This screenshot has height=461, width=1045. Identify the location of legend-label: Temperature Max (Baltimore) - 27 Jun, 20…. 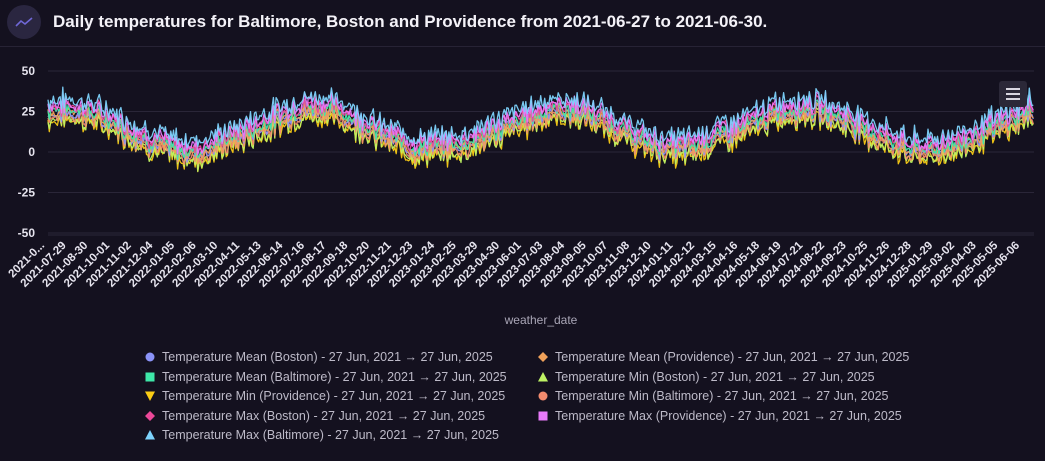
(330, 435).